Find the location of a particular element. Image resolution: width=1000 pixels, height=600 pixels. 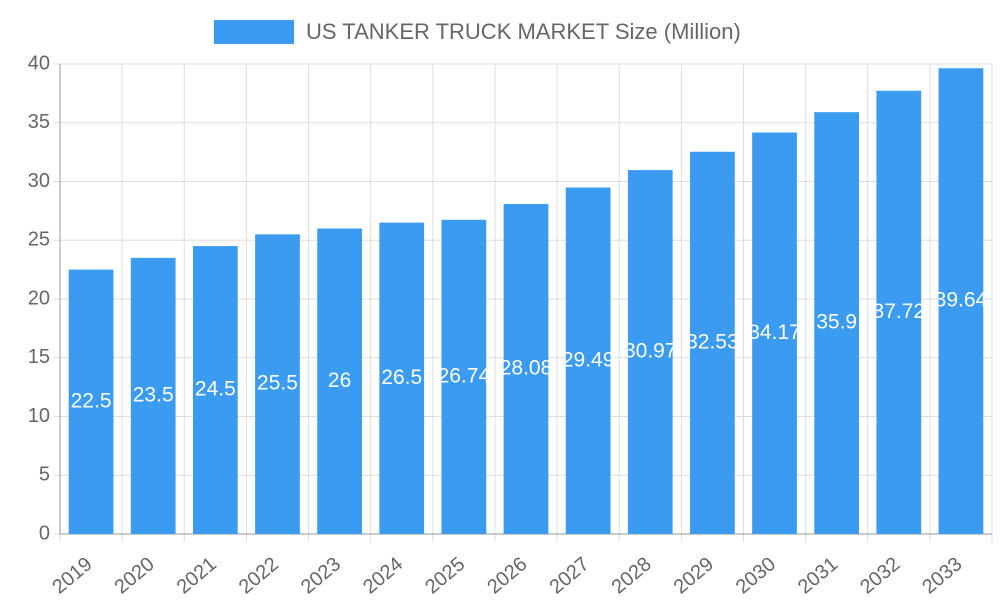

value-label: 29.49 is located at coordinates (588, 359).